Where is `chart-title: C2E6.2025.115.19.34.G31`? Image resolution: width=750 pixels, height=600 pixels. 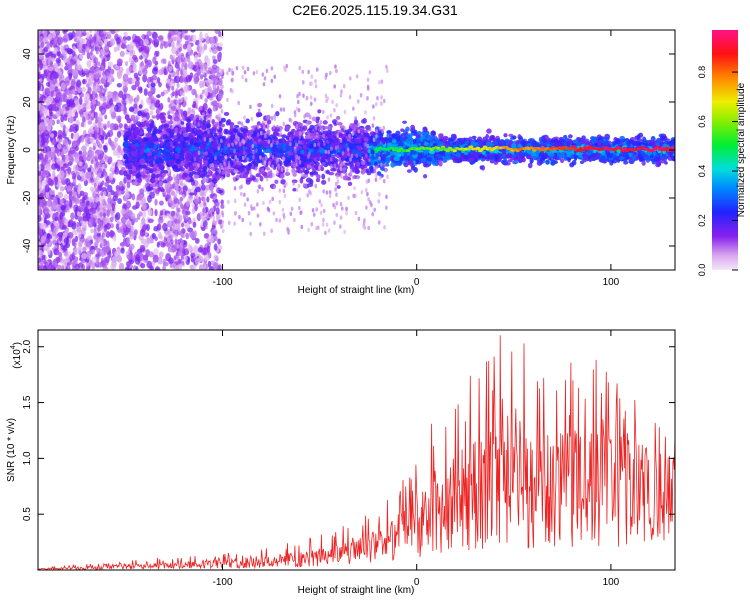 chart-title: C2E6.2025.115.19.34.G31 is located at coordinates (375, 10).